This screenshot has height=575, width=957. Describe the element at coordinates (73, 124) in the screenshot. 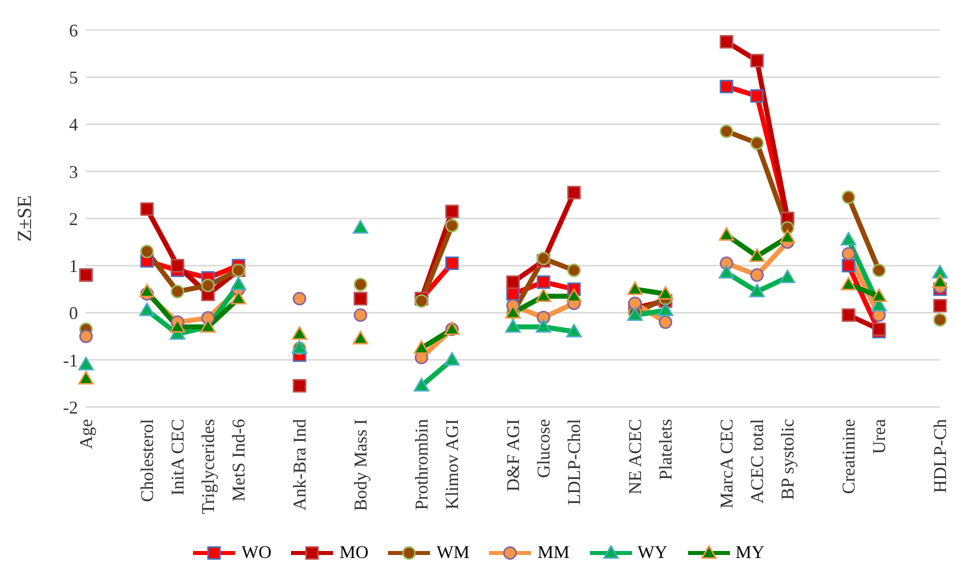

I see `y-tick-label: 4` at that location.